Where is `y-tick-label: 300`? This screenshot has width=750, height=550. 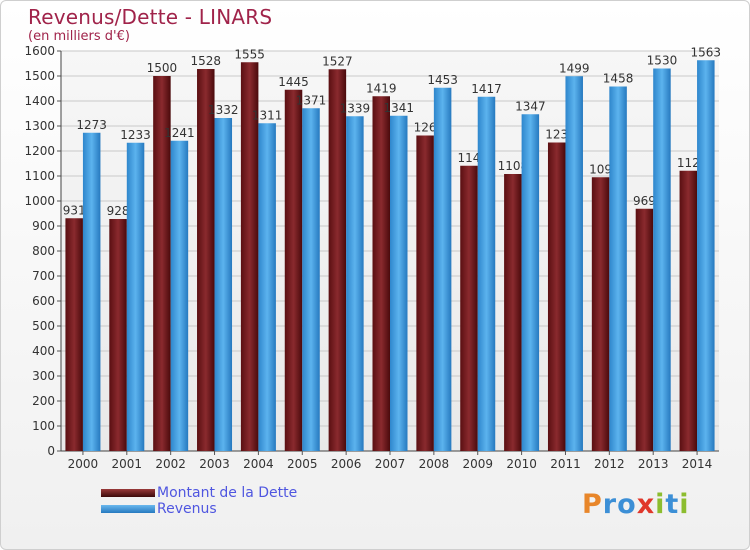
y-tick-label: 300 is located at coordinates (43, 376).